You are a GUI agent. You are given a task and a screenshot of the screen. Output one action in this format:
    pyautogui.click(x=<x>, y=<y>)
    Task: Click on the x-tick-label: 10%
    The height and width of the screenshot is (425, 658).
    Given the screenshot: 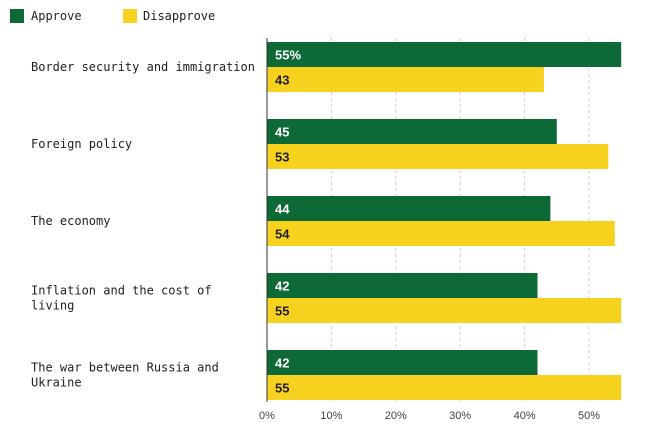 What is the action you would take?
    pyautogui.click(x=331, y=416)
    